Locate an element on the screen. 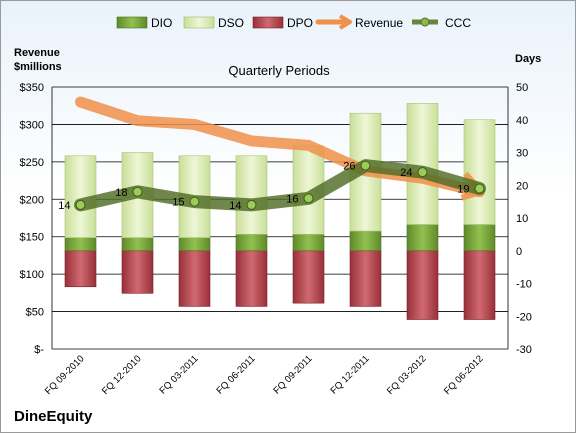 The width and height of the screenshot is (576, 433). right-tick-label: 10 is located at coordinates (522, 219).